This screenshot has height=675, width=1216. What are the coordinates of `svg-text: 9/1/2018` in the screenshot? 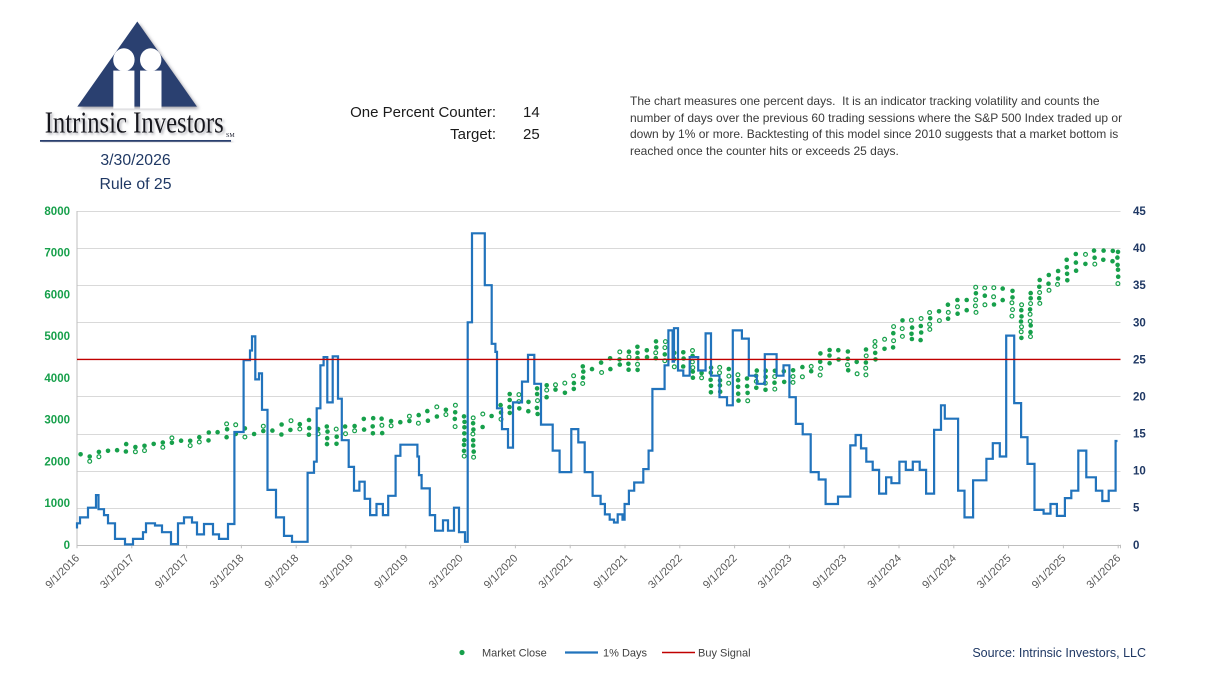 It's located at (282, 571).